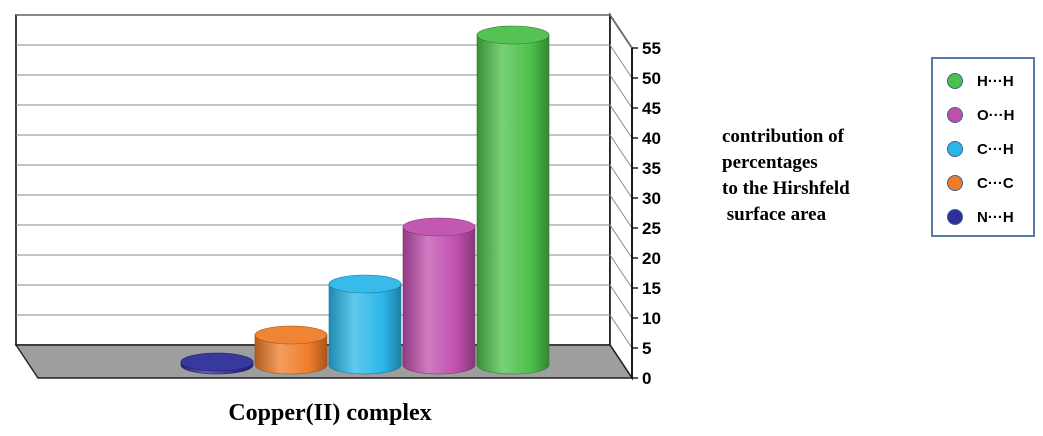 This screenshot has height=436, width=1043. I want to click on y-axis: 0 5 10 15 20 25 30 35 40 45 50 55, so click(646, 213).